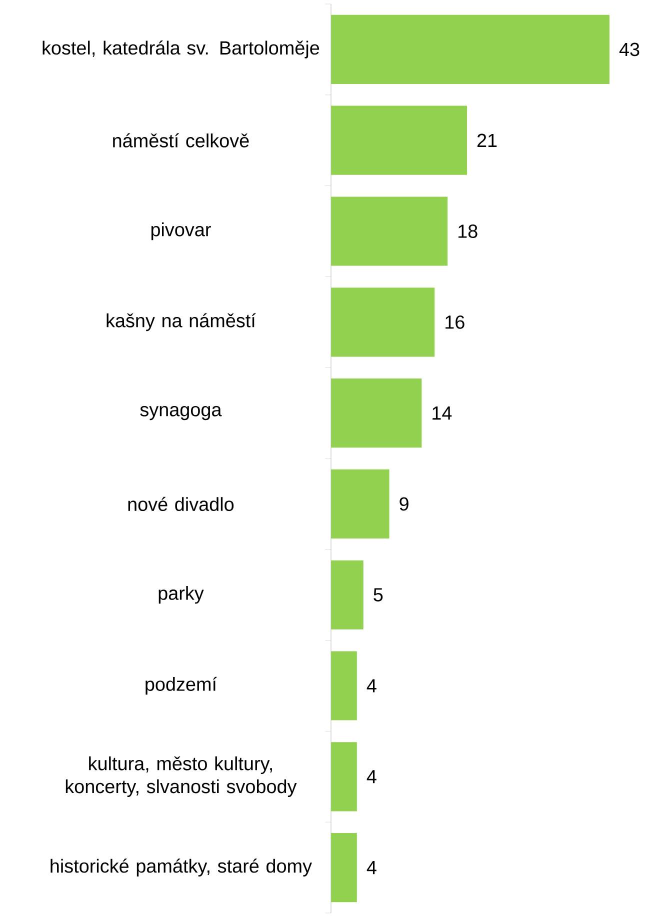 This screenshot has height=919, width=654. I want to click on data-label: 5, so click(378, 595).